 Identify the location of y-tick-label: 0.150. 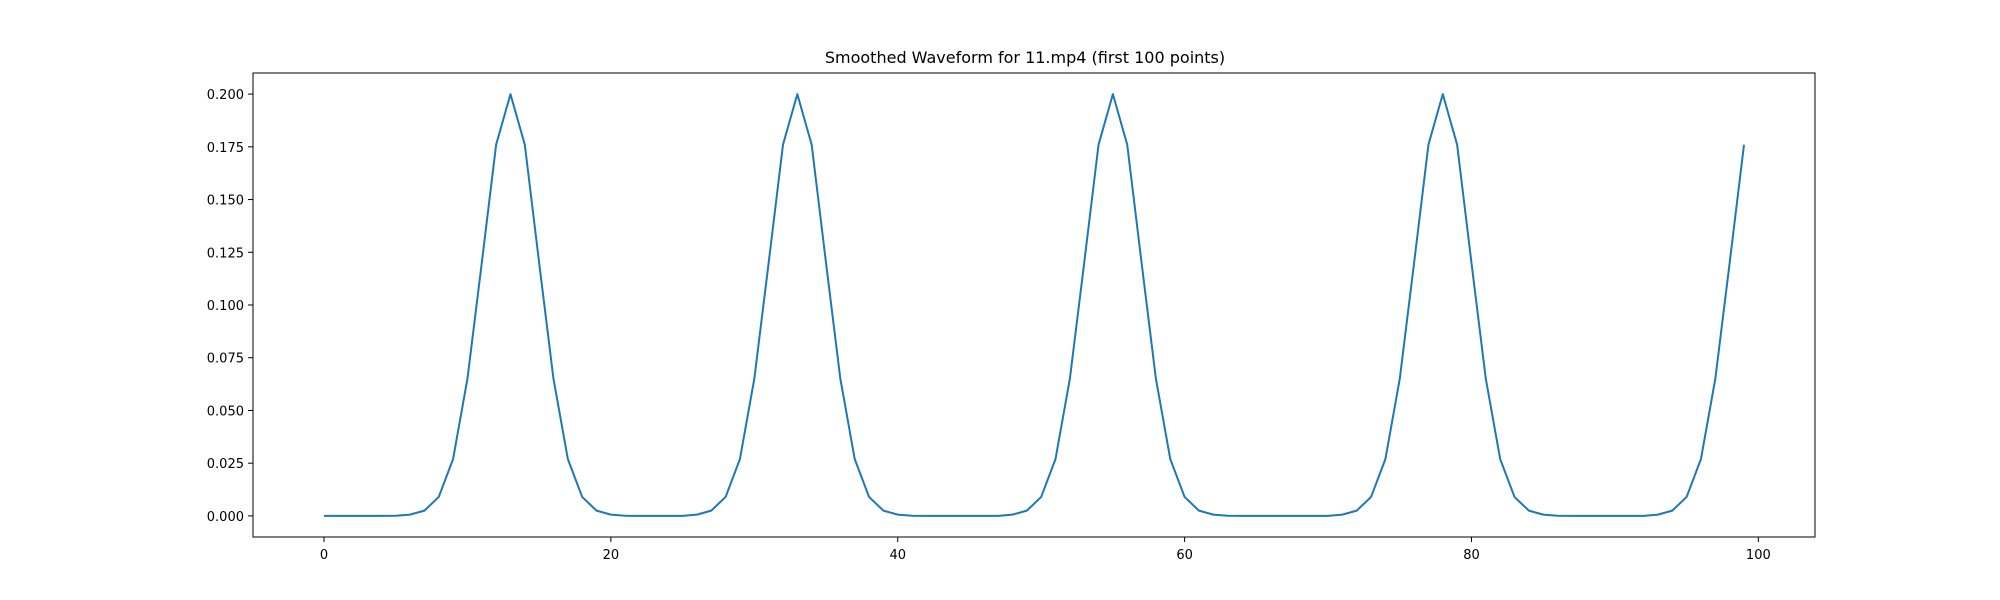
(225, 201).